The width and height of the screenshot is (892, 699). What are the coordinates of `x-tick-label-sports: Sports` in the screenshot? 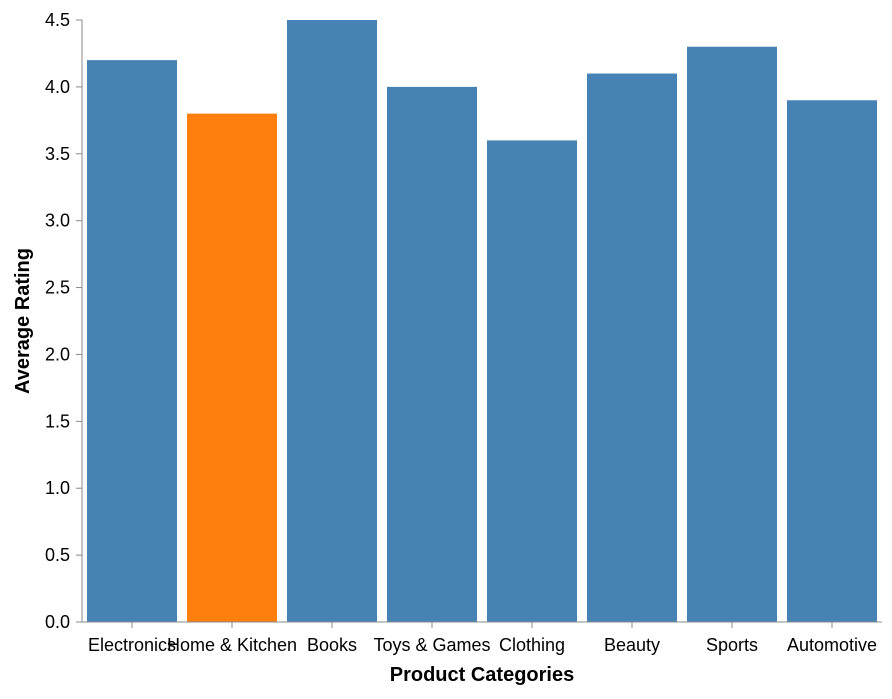 It's located at (732, 645).